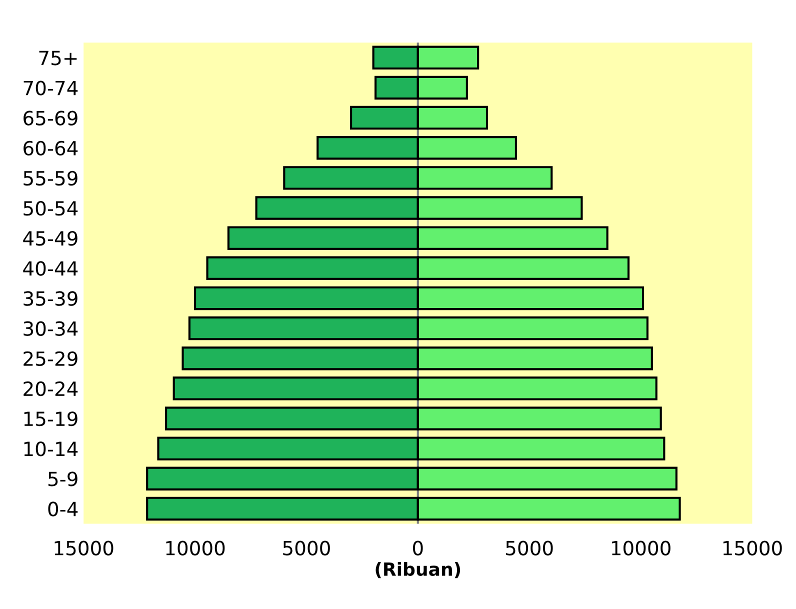 The image size is (796, 609). Describe the element at coordinates (51, 449) in the screenshot. I see `y-tick-label: 10-14` at that location.